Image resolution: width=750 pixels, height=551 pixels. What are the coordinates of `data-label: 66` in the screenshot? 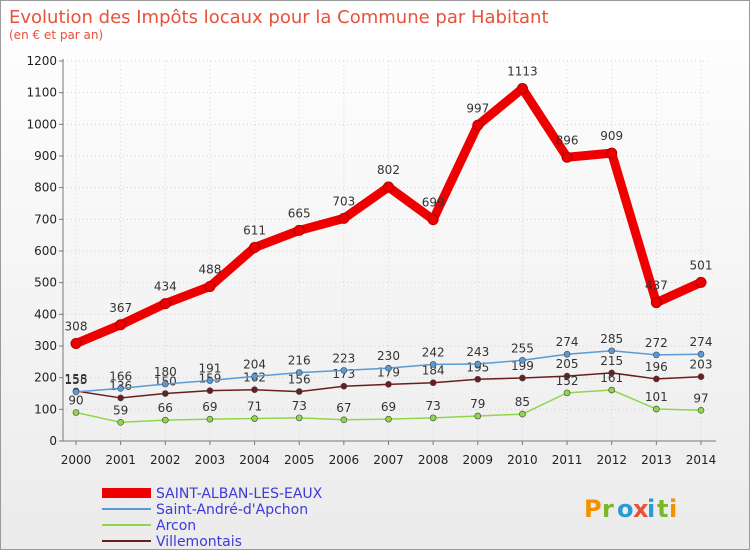 It's located at (165, 408).